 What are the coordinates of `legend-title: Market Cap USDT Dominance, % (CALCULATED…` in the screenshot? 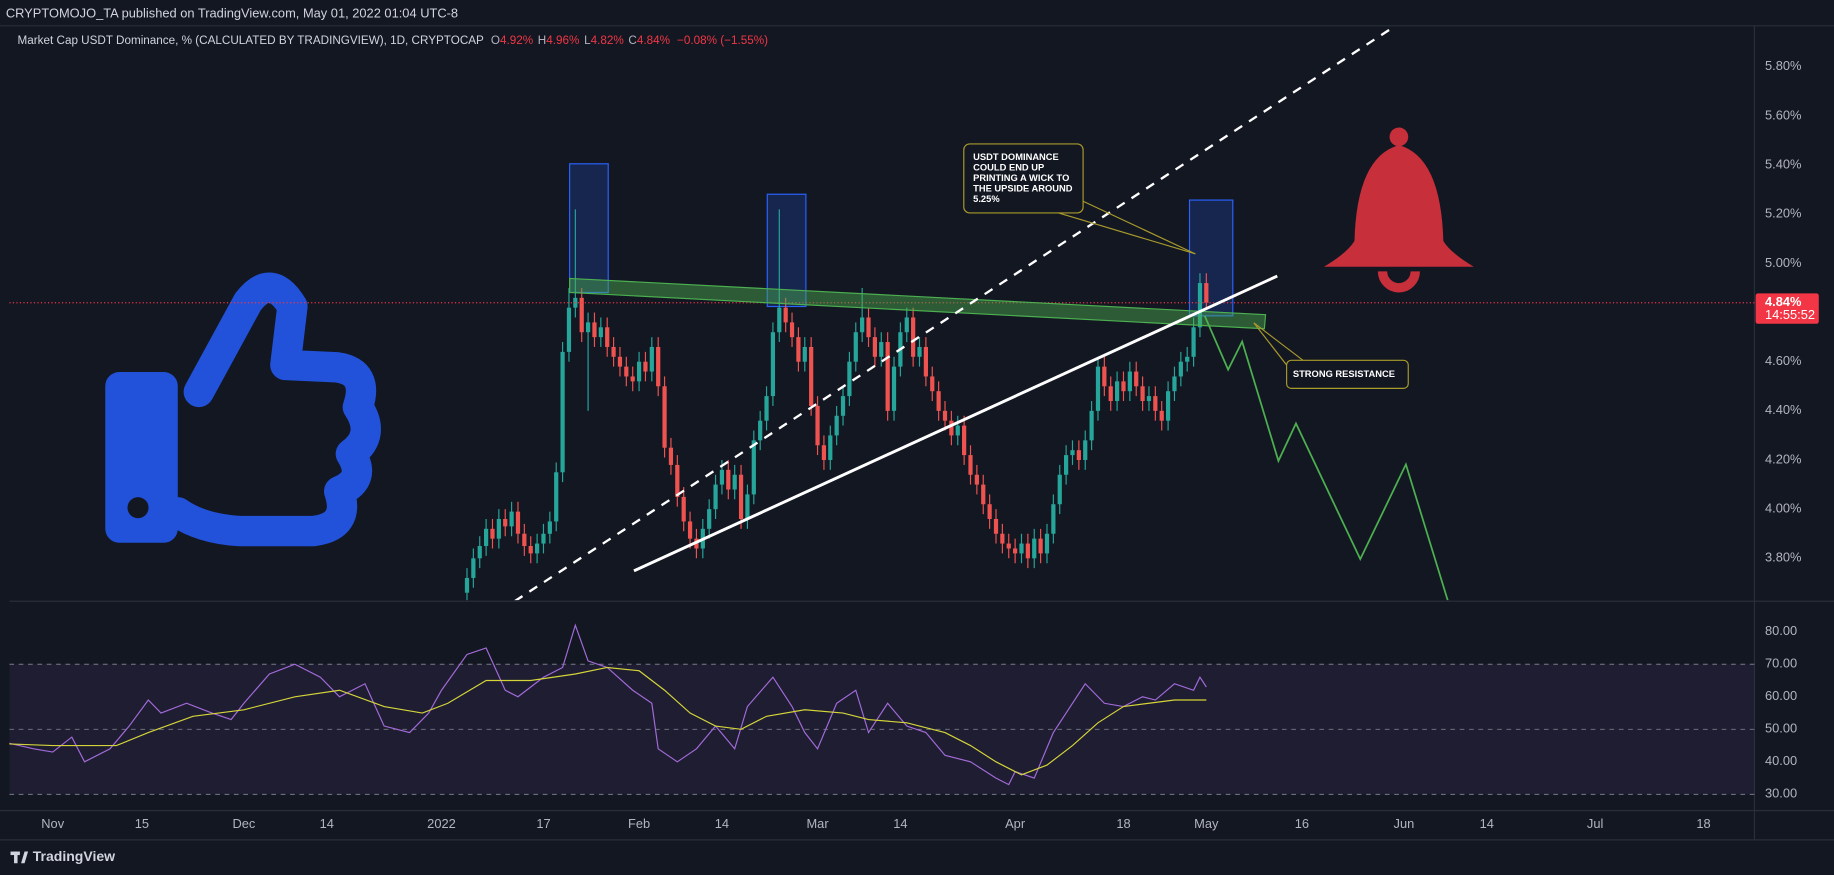 It's located at (251, 40).